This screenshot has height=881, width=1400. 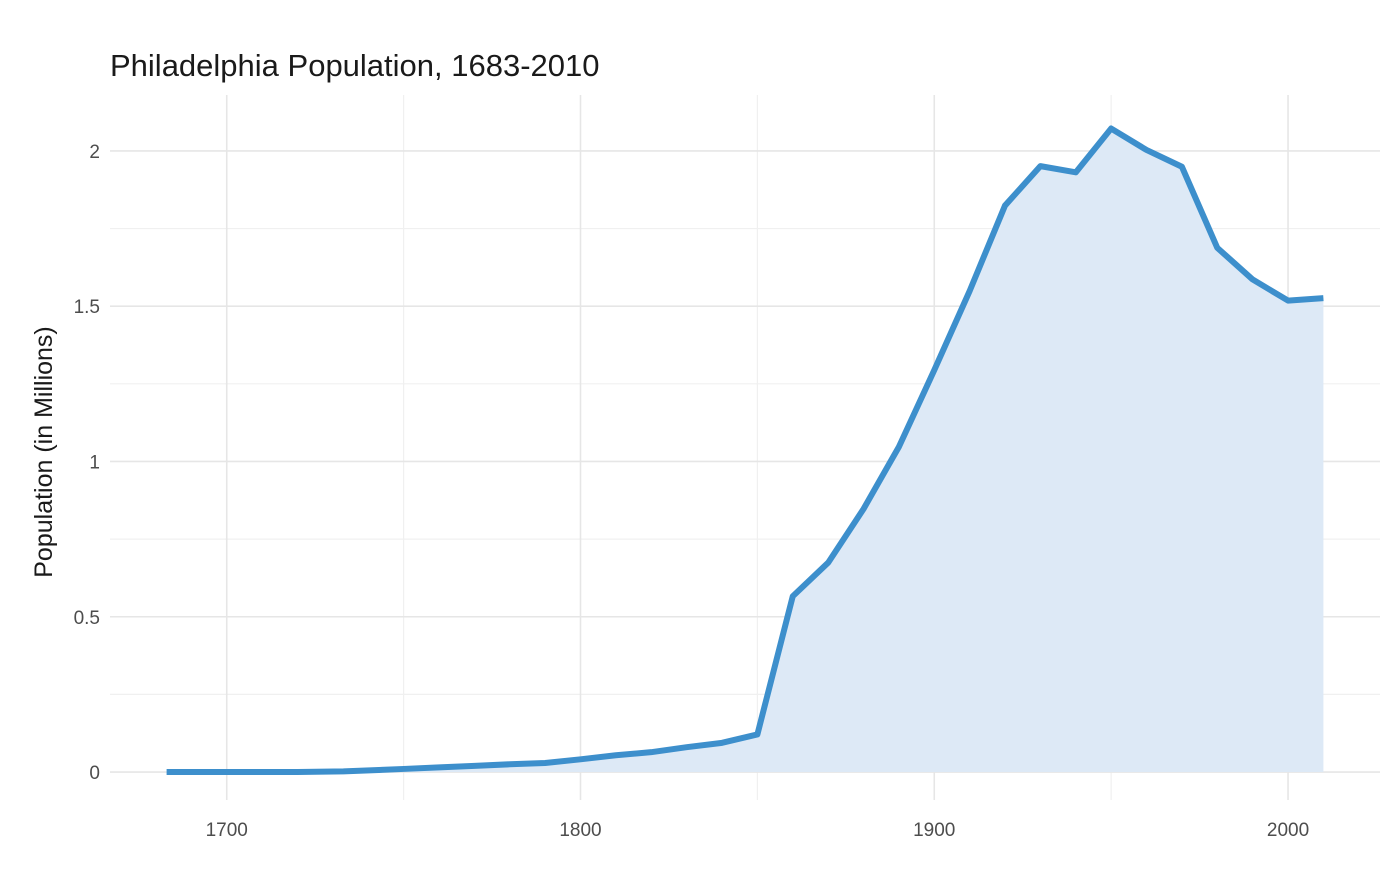 What do you see at coordinates (44, 452) in the screenshot?
I see `y-axis-label: Population (in Millions)` at bounding box center [44, 452].